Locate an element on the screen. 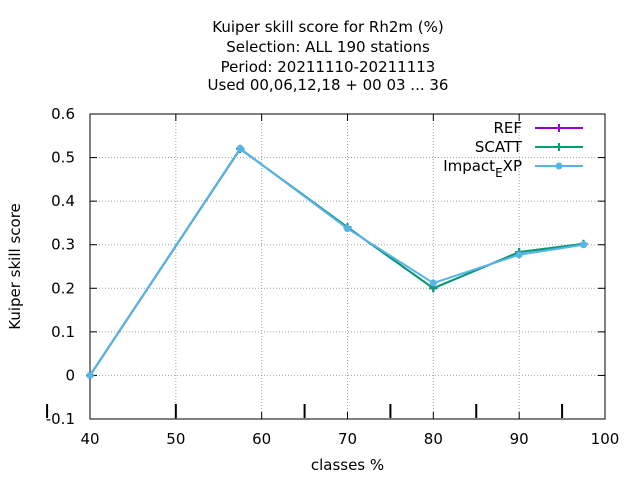 This screenshot has width=640, height=480. bottom-bars is located at coordinates (305, 411).